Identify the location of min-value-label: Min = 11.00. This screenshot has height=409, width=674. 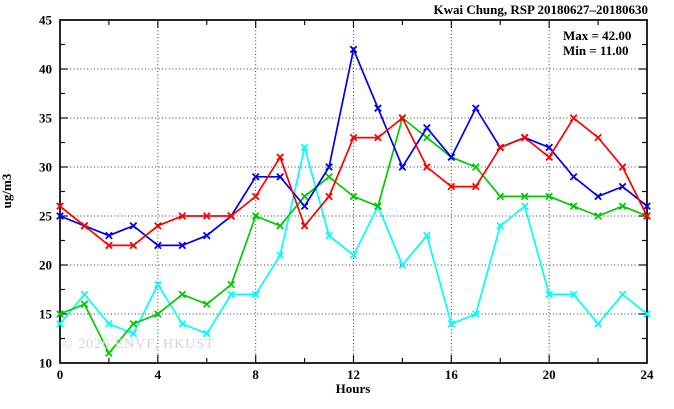
(596, 50).